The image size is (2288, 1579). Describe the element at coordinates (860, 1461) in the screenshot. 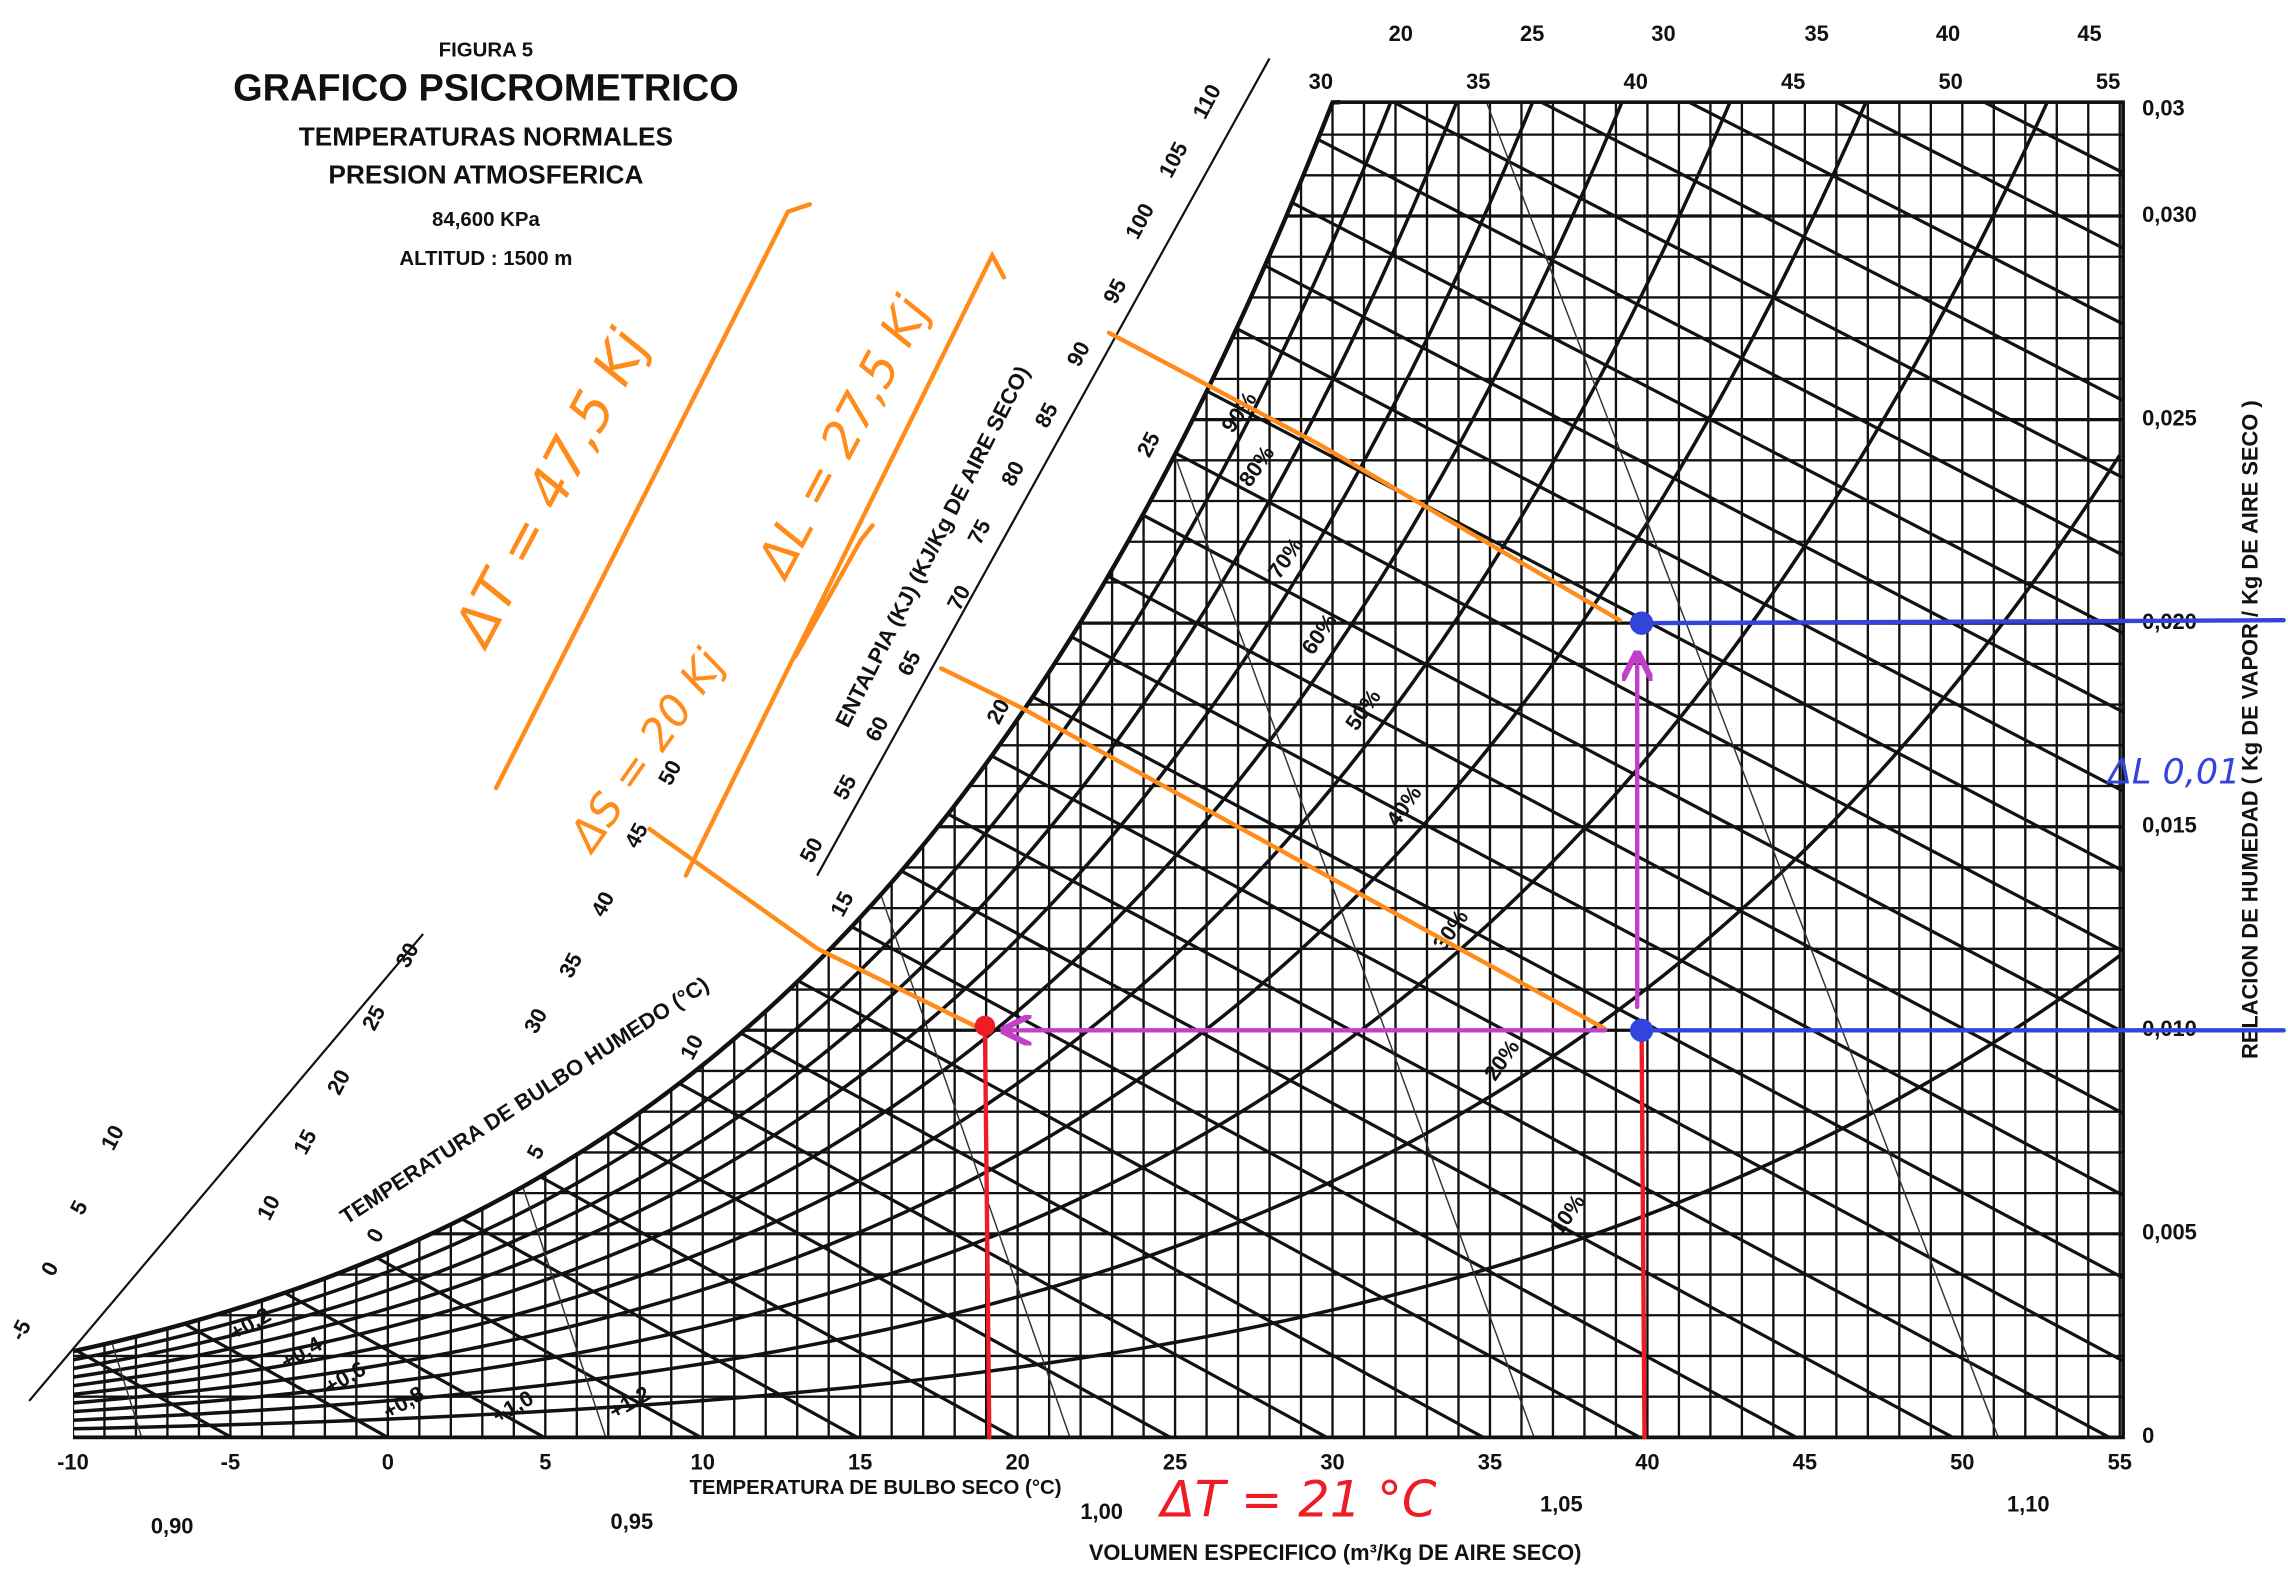

I see `x-tick-label: 15` at that location.